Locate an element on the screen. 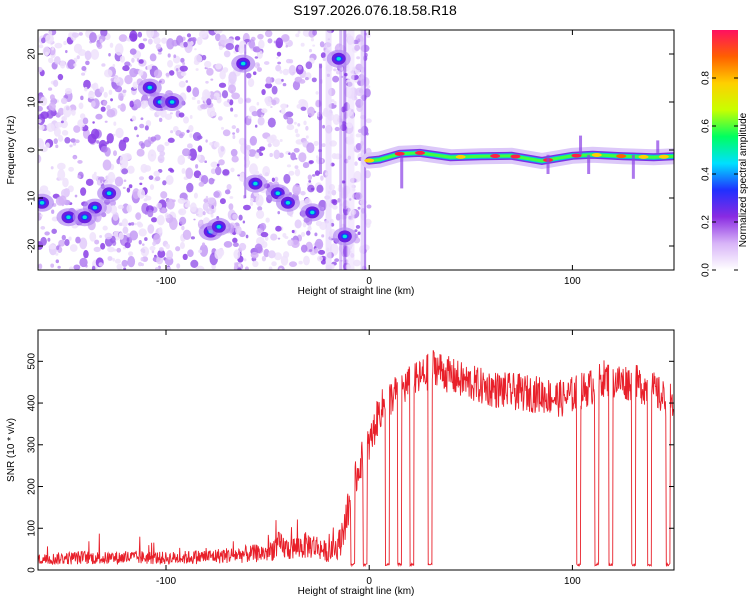  streak-line is located at coordinates (245, 121).